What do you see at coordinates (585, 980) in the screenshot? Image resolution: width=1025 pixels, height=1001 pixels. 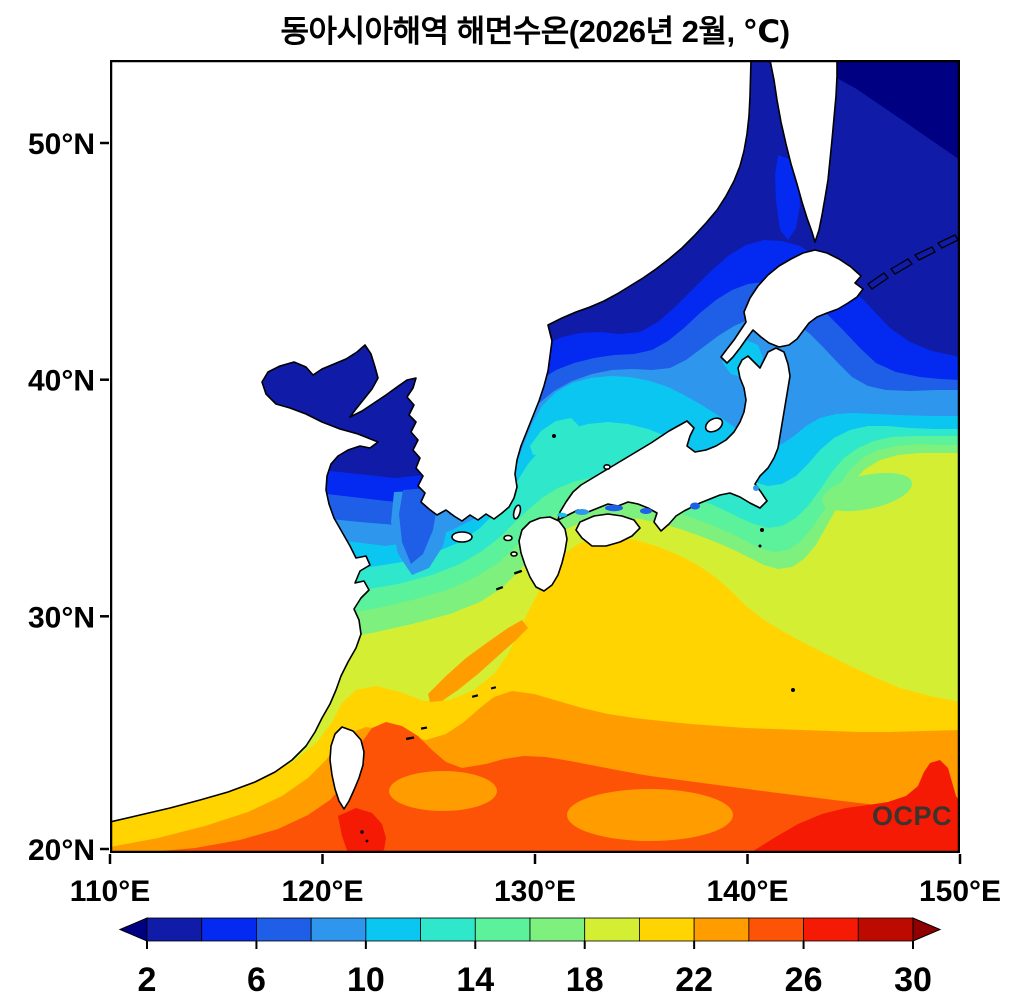 I see `colorbar-tick-label: 18` at bounding box center [585, 980].